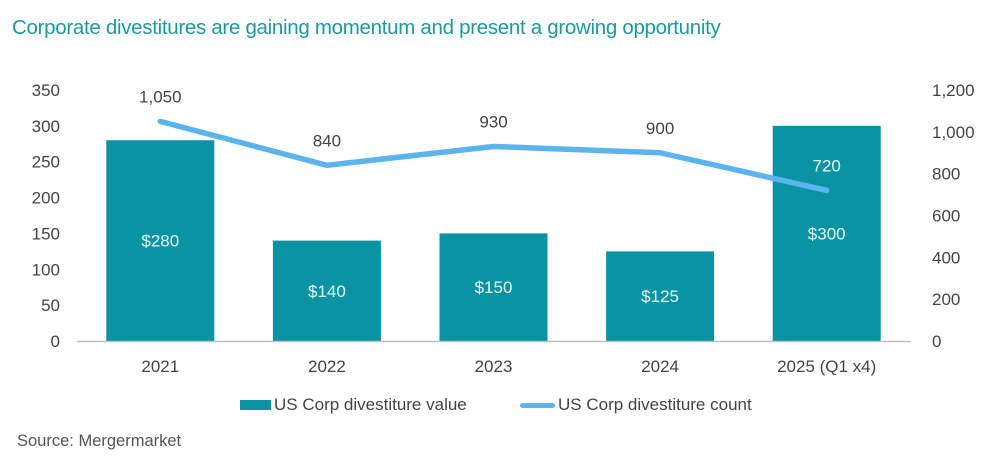  I want to click on y-left-tick-label: 0, so click(55, 341).